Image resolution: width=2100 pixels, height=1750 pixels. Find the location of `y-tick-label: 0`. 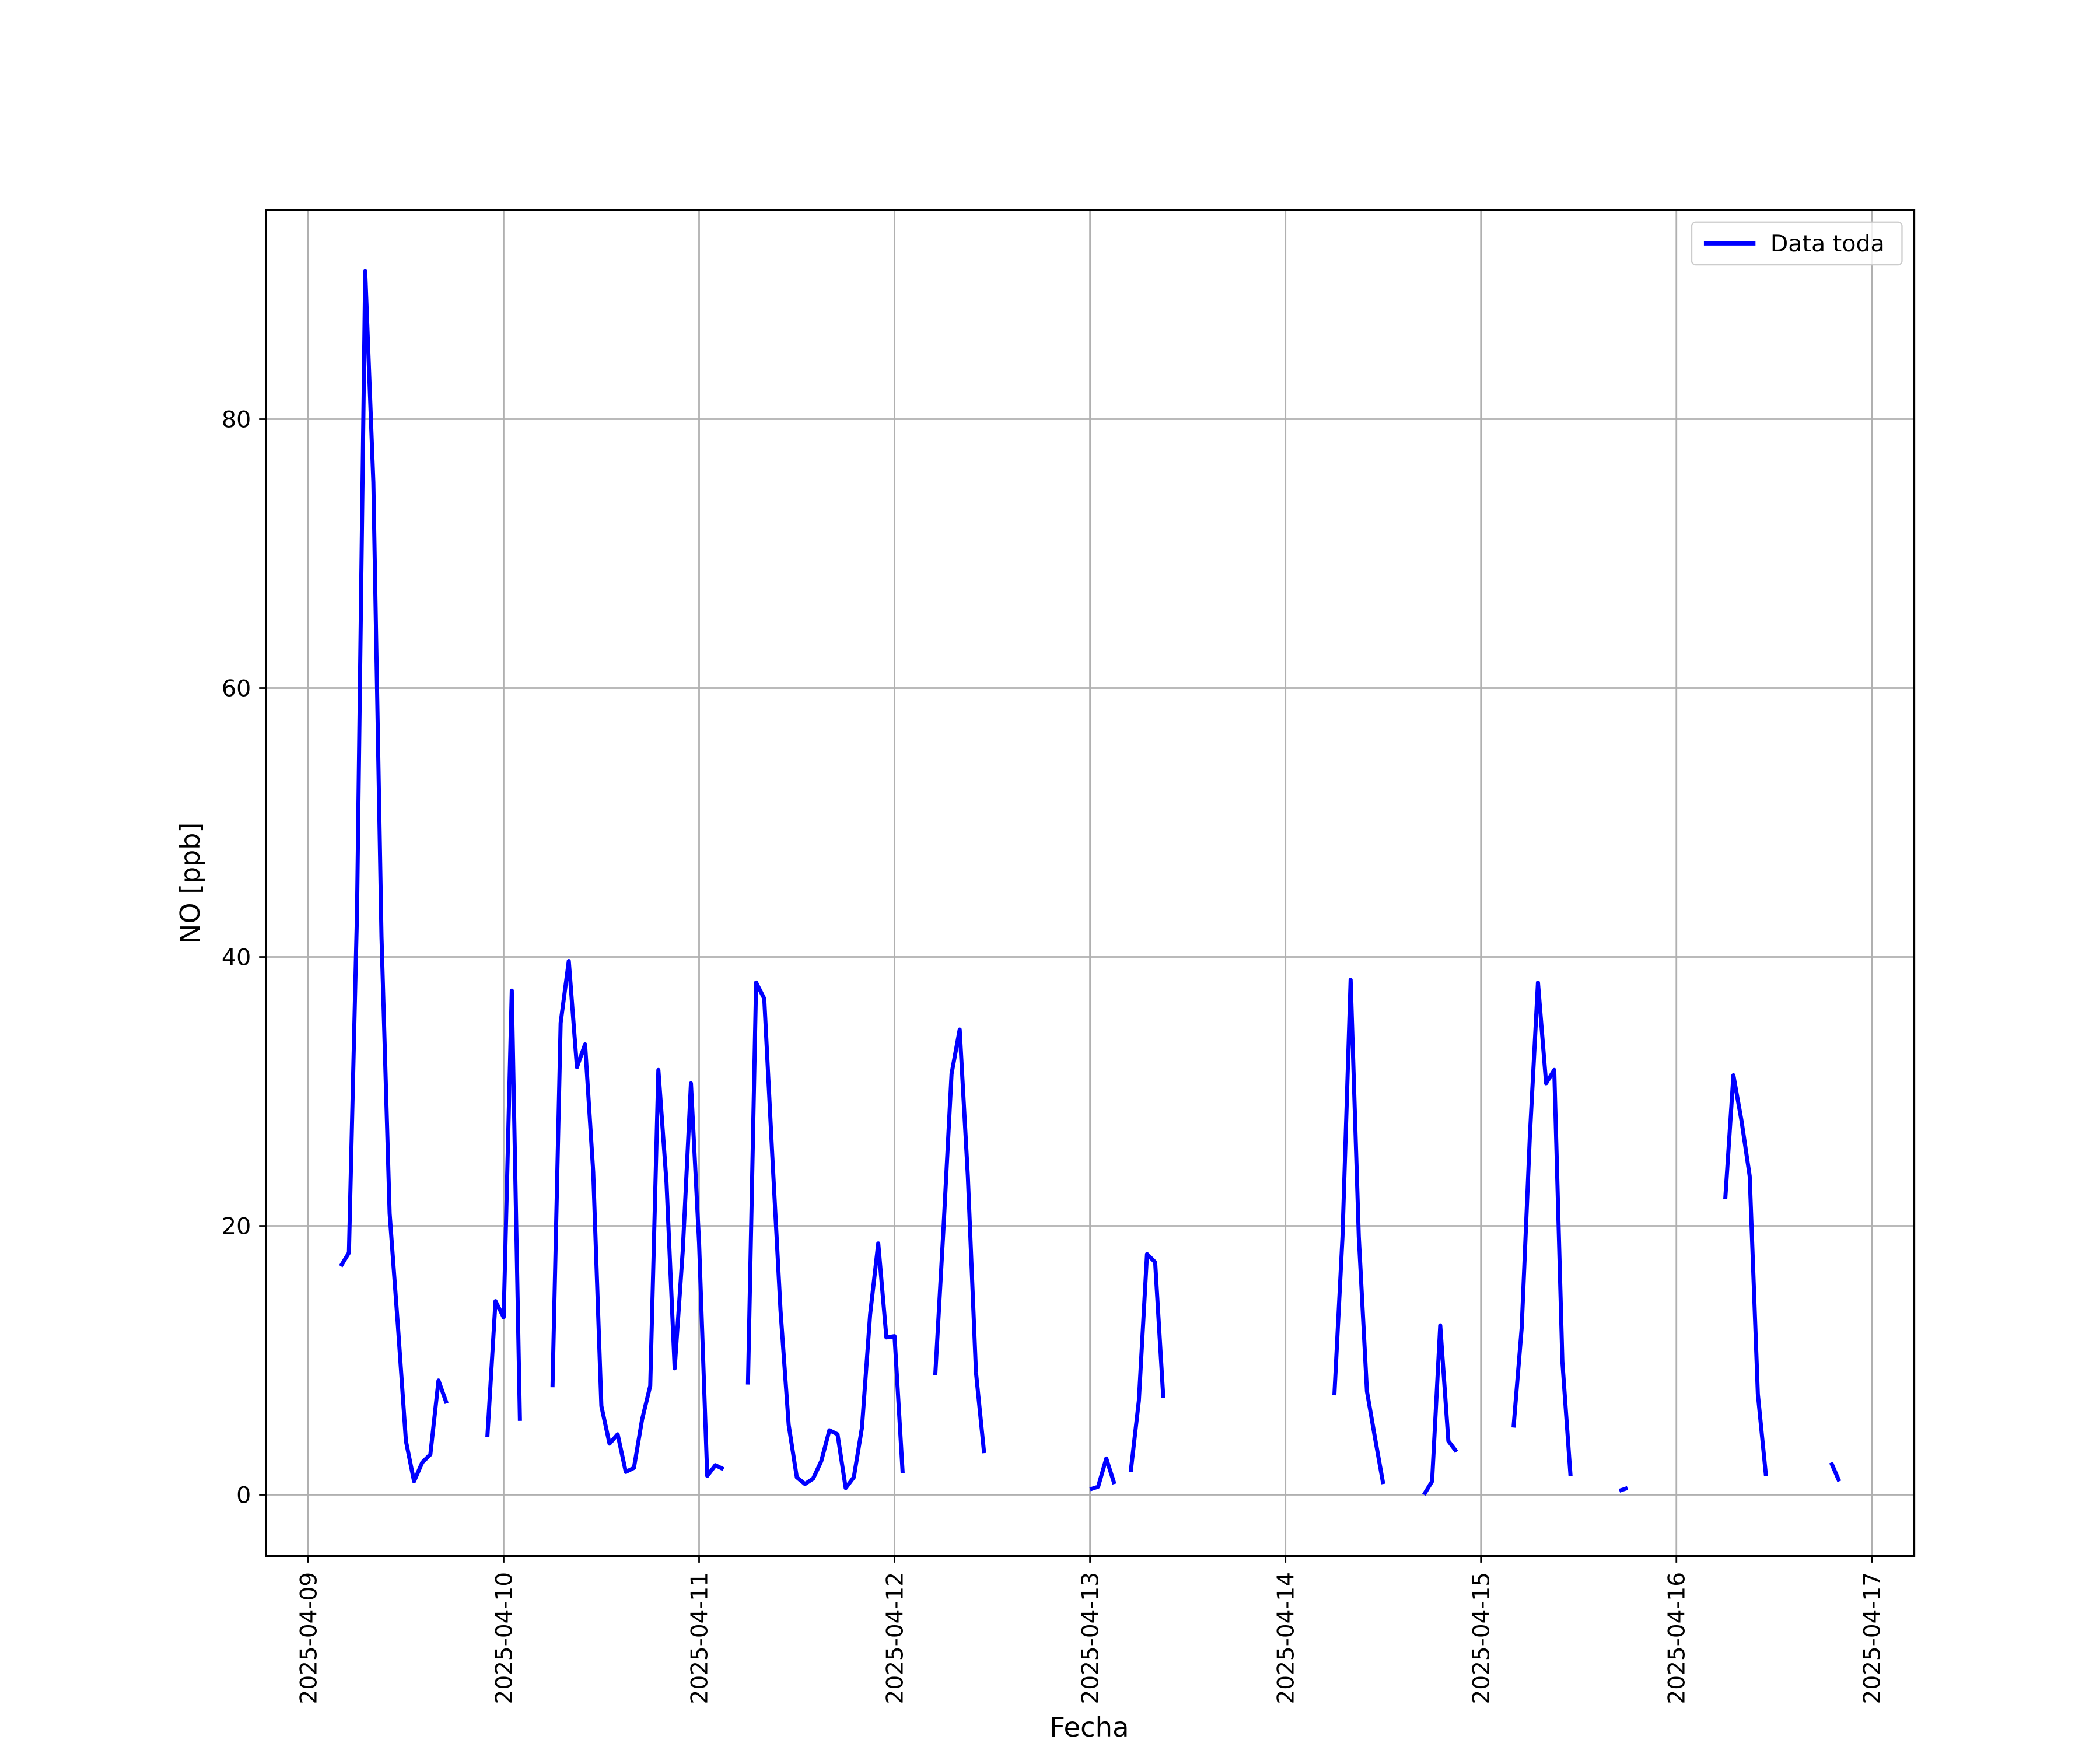

y-tick-label: 0 is located at coordinates (243, 1496).